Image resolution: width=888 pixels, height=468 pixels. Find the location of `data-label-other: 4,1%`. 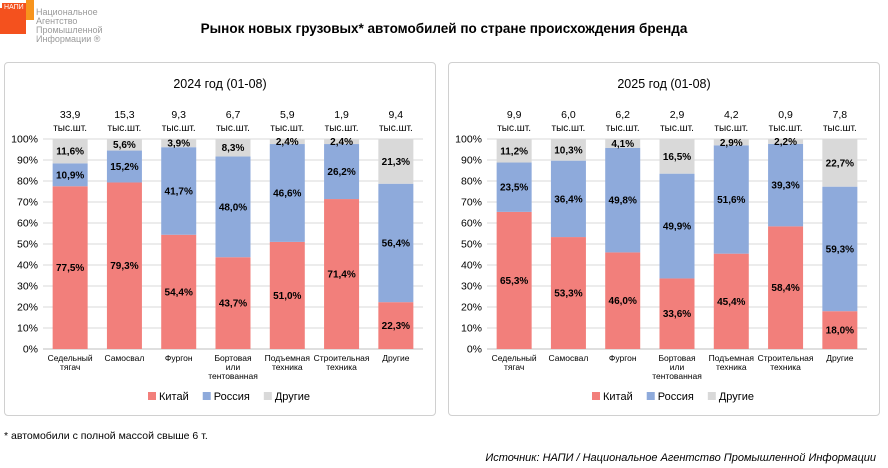

data-label-other: 4,1% is located at coordinates (622, 144).